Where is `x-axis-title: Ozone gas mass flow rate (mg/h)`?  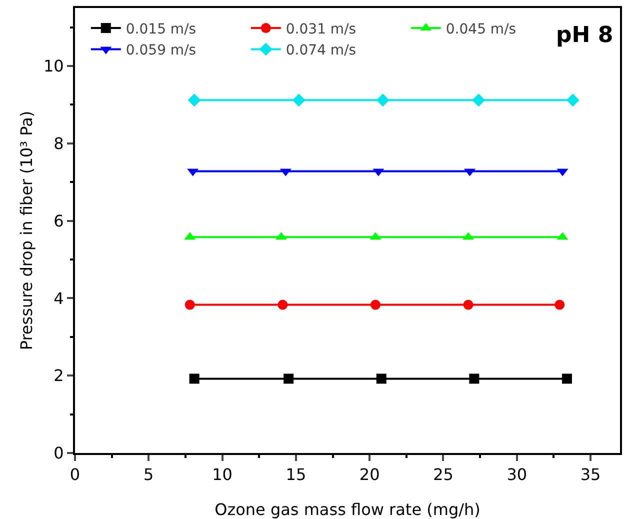 x-axis-title: Ozone gas mass flow rate (mg/h) is located at coordinates (347, 509).